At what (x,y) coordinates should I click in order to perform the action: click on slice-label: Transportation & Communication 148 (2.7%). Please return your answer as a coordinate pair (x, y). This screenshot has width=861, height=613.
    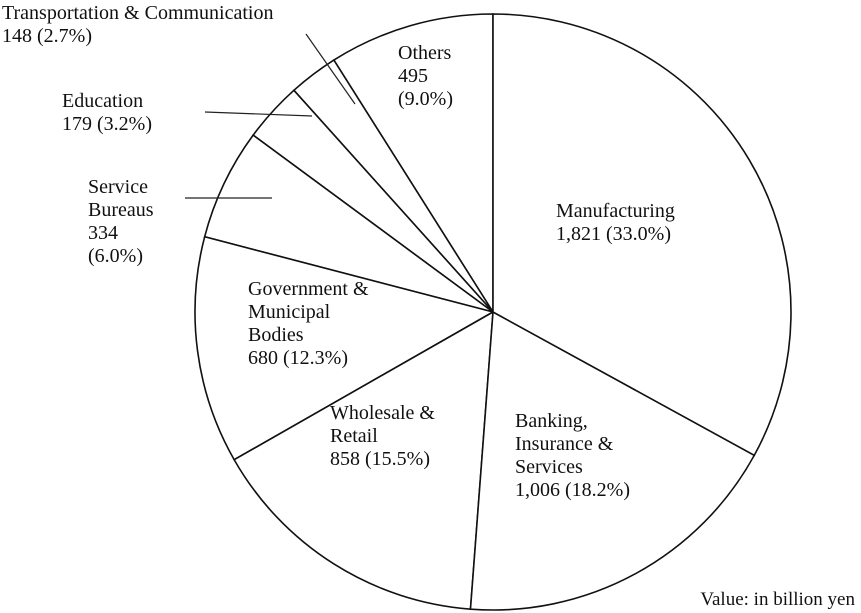
    Looking at the image, I should click on (202, 25).